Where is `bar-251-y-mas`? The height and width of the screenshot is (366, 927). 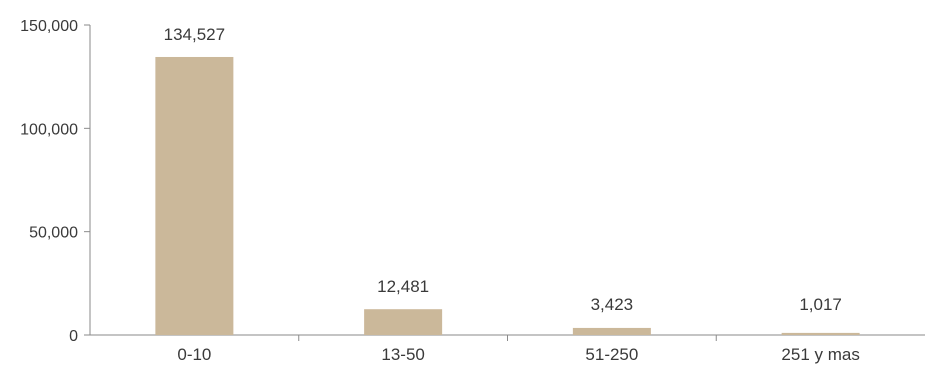
bar-251-y-mas is located at coordinates (820, 333).